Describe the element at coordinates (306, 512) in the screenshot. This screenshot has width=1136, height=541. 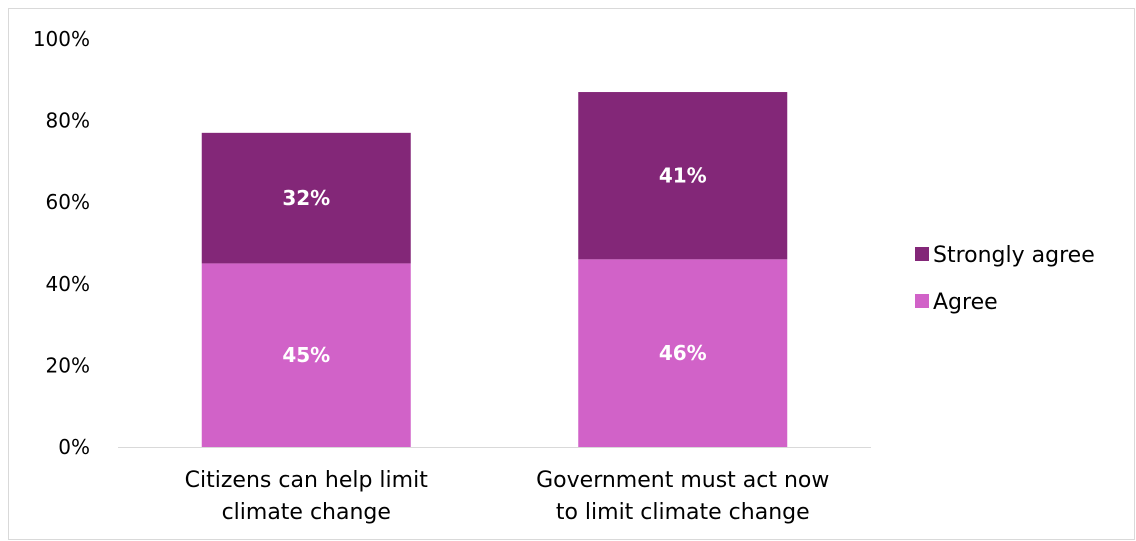
I see `x-category-label: climate change` at that location.